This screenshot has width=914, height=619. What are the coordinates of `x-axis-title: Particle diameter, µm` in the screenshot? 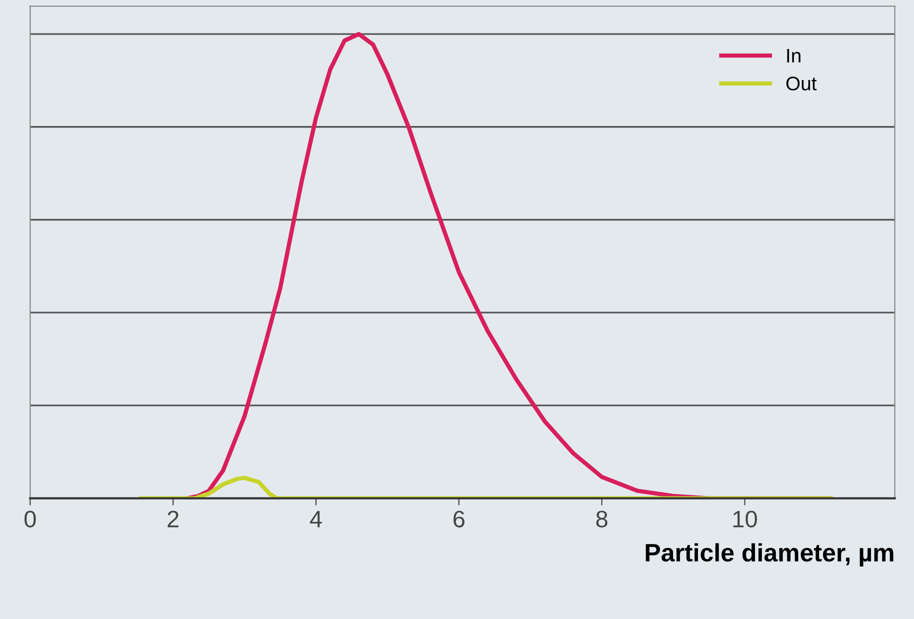 It's located at (770, 555).